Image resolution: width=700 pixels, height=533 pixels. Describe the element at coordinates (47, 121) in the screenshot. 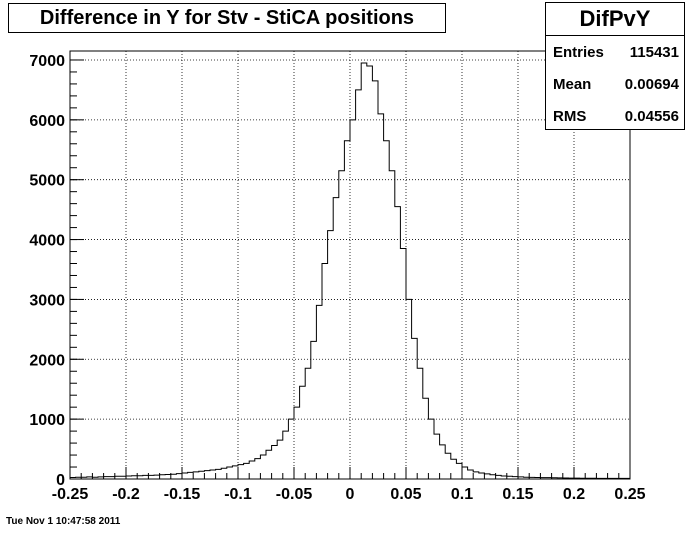

I see `y-tick-label: 6000` at that location.